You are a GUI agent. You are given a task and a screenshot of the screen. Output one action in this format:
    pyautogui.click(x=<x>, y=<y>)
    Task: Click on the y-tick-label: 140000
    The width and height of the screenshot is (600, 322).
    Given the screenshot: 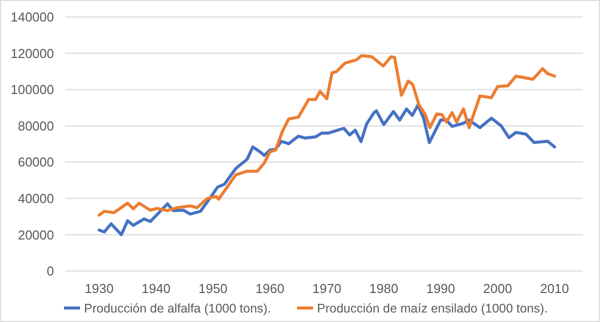 What is the action you would take?
    pyautogui.click(x=32, y=17)
    